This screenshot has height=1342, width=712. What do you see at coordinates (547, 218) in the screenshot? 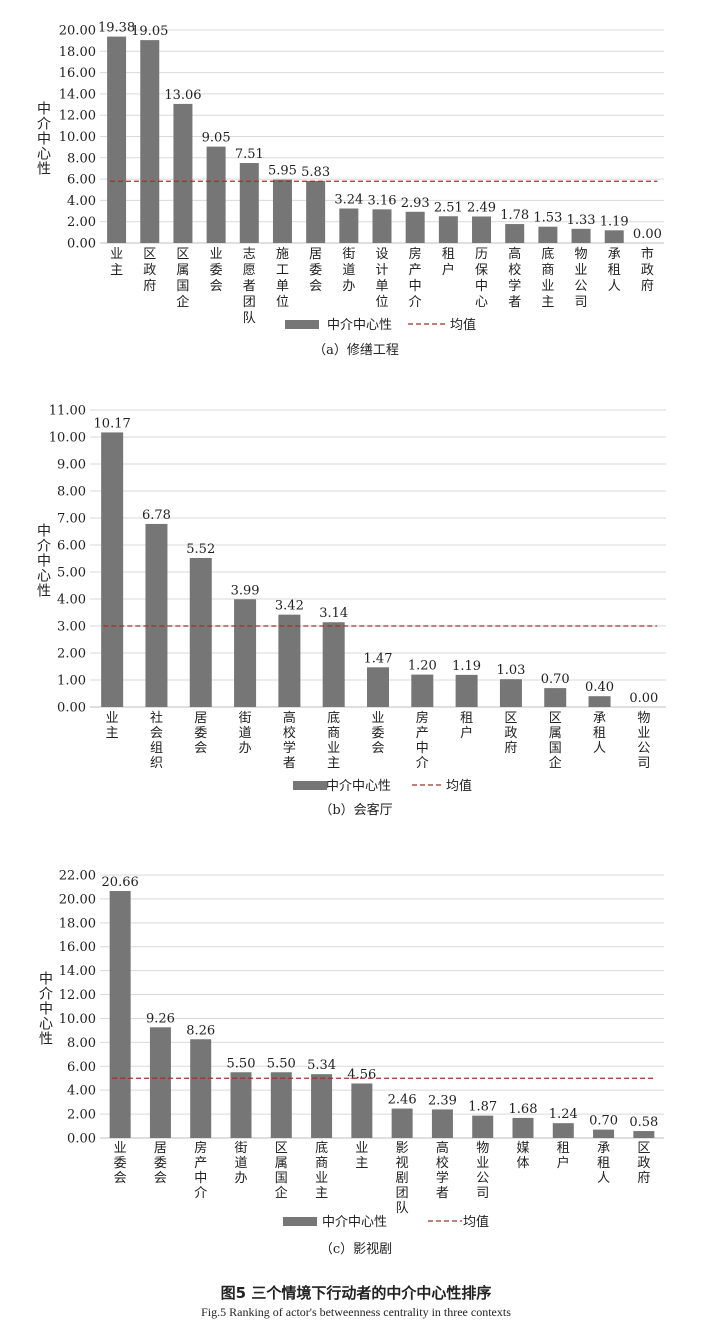
I see `panel-a-data-label: 1.53` at bounding box center [547, 218].